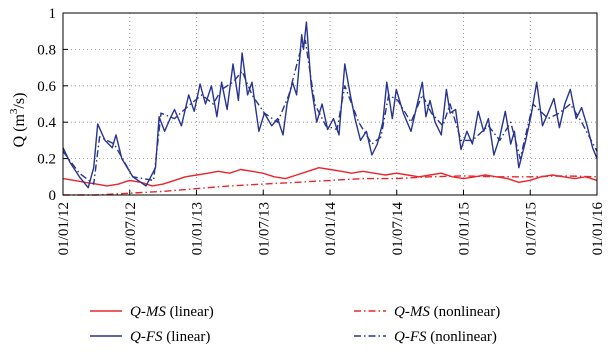 This screenshot has width=614, height=355. Describe the element at coordinates (64, 228) in the screenshot. I see `x-tick-label: 01/01/12` at that location.